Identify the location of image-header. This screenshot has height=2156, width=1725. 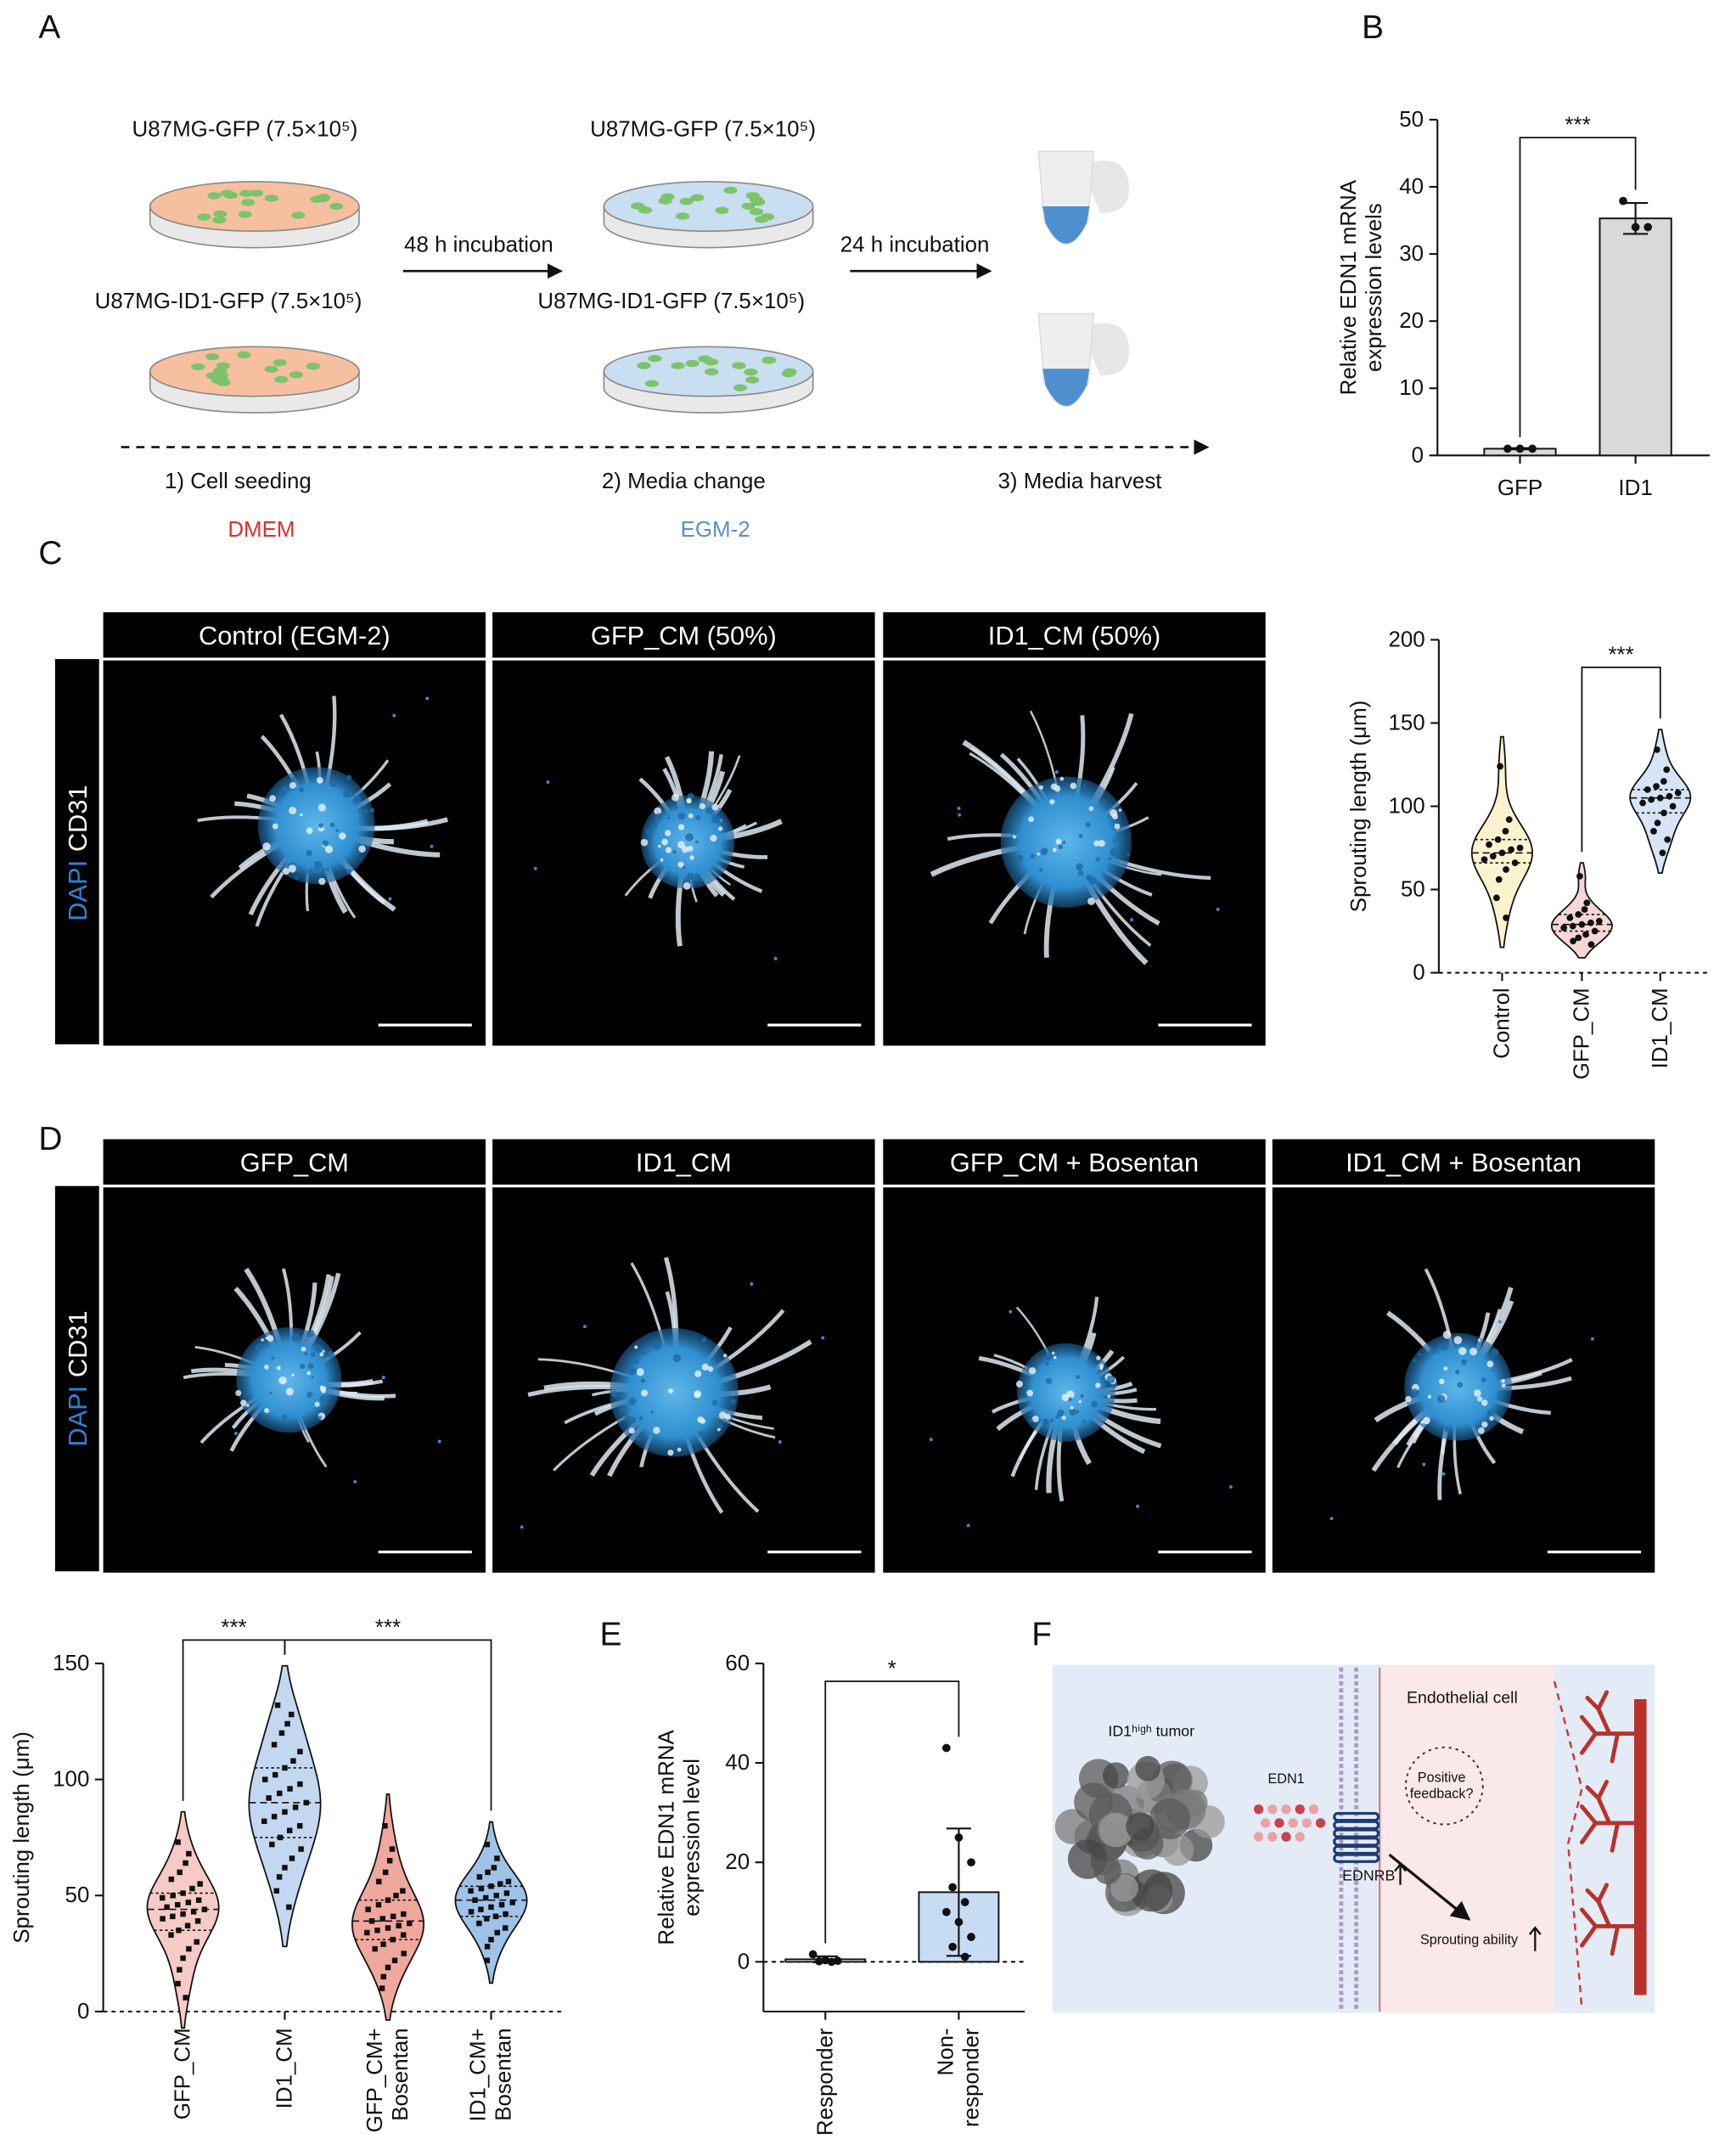
(683, 635).